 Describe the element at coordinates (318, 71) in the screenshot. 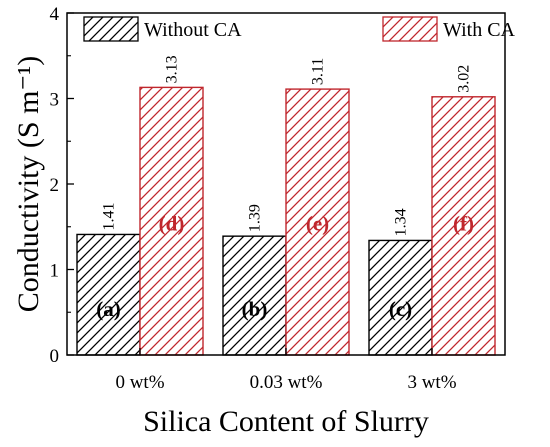

I see `bar-value-label: 3.11` at that location.